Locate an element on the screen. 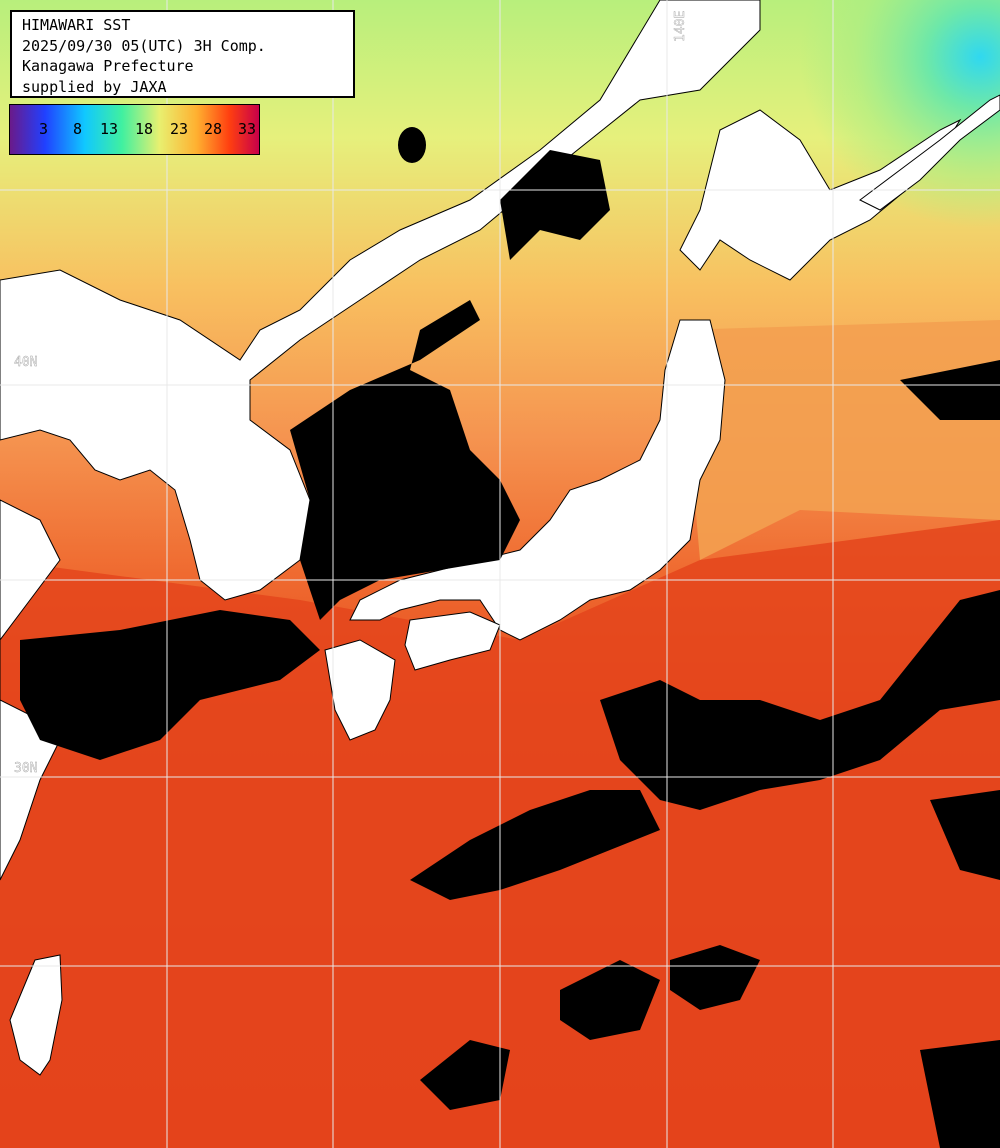 The image size is (1000, 1148). cloud-north is located at coordinates (555, 205).